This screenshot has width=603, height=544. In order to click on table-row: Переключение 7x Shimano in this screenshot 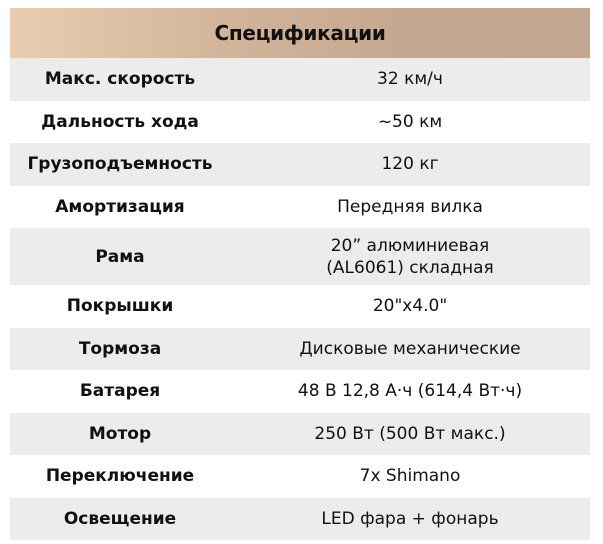, I will do `click(300, 476)`.